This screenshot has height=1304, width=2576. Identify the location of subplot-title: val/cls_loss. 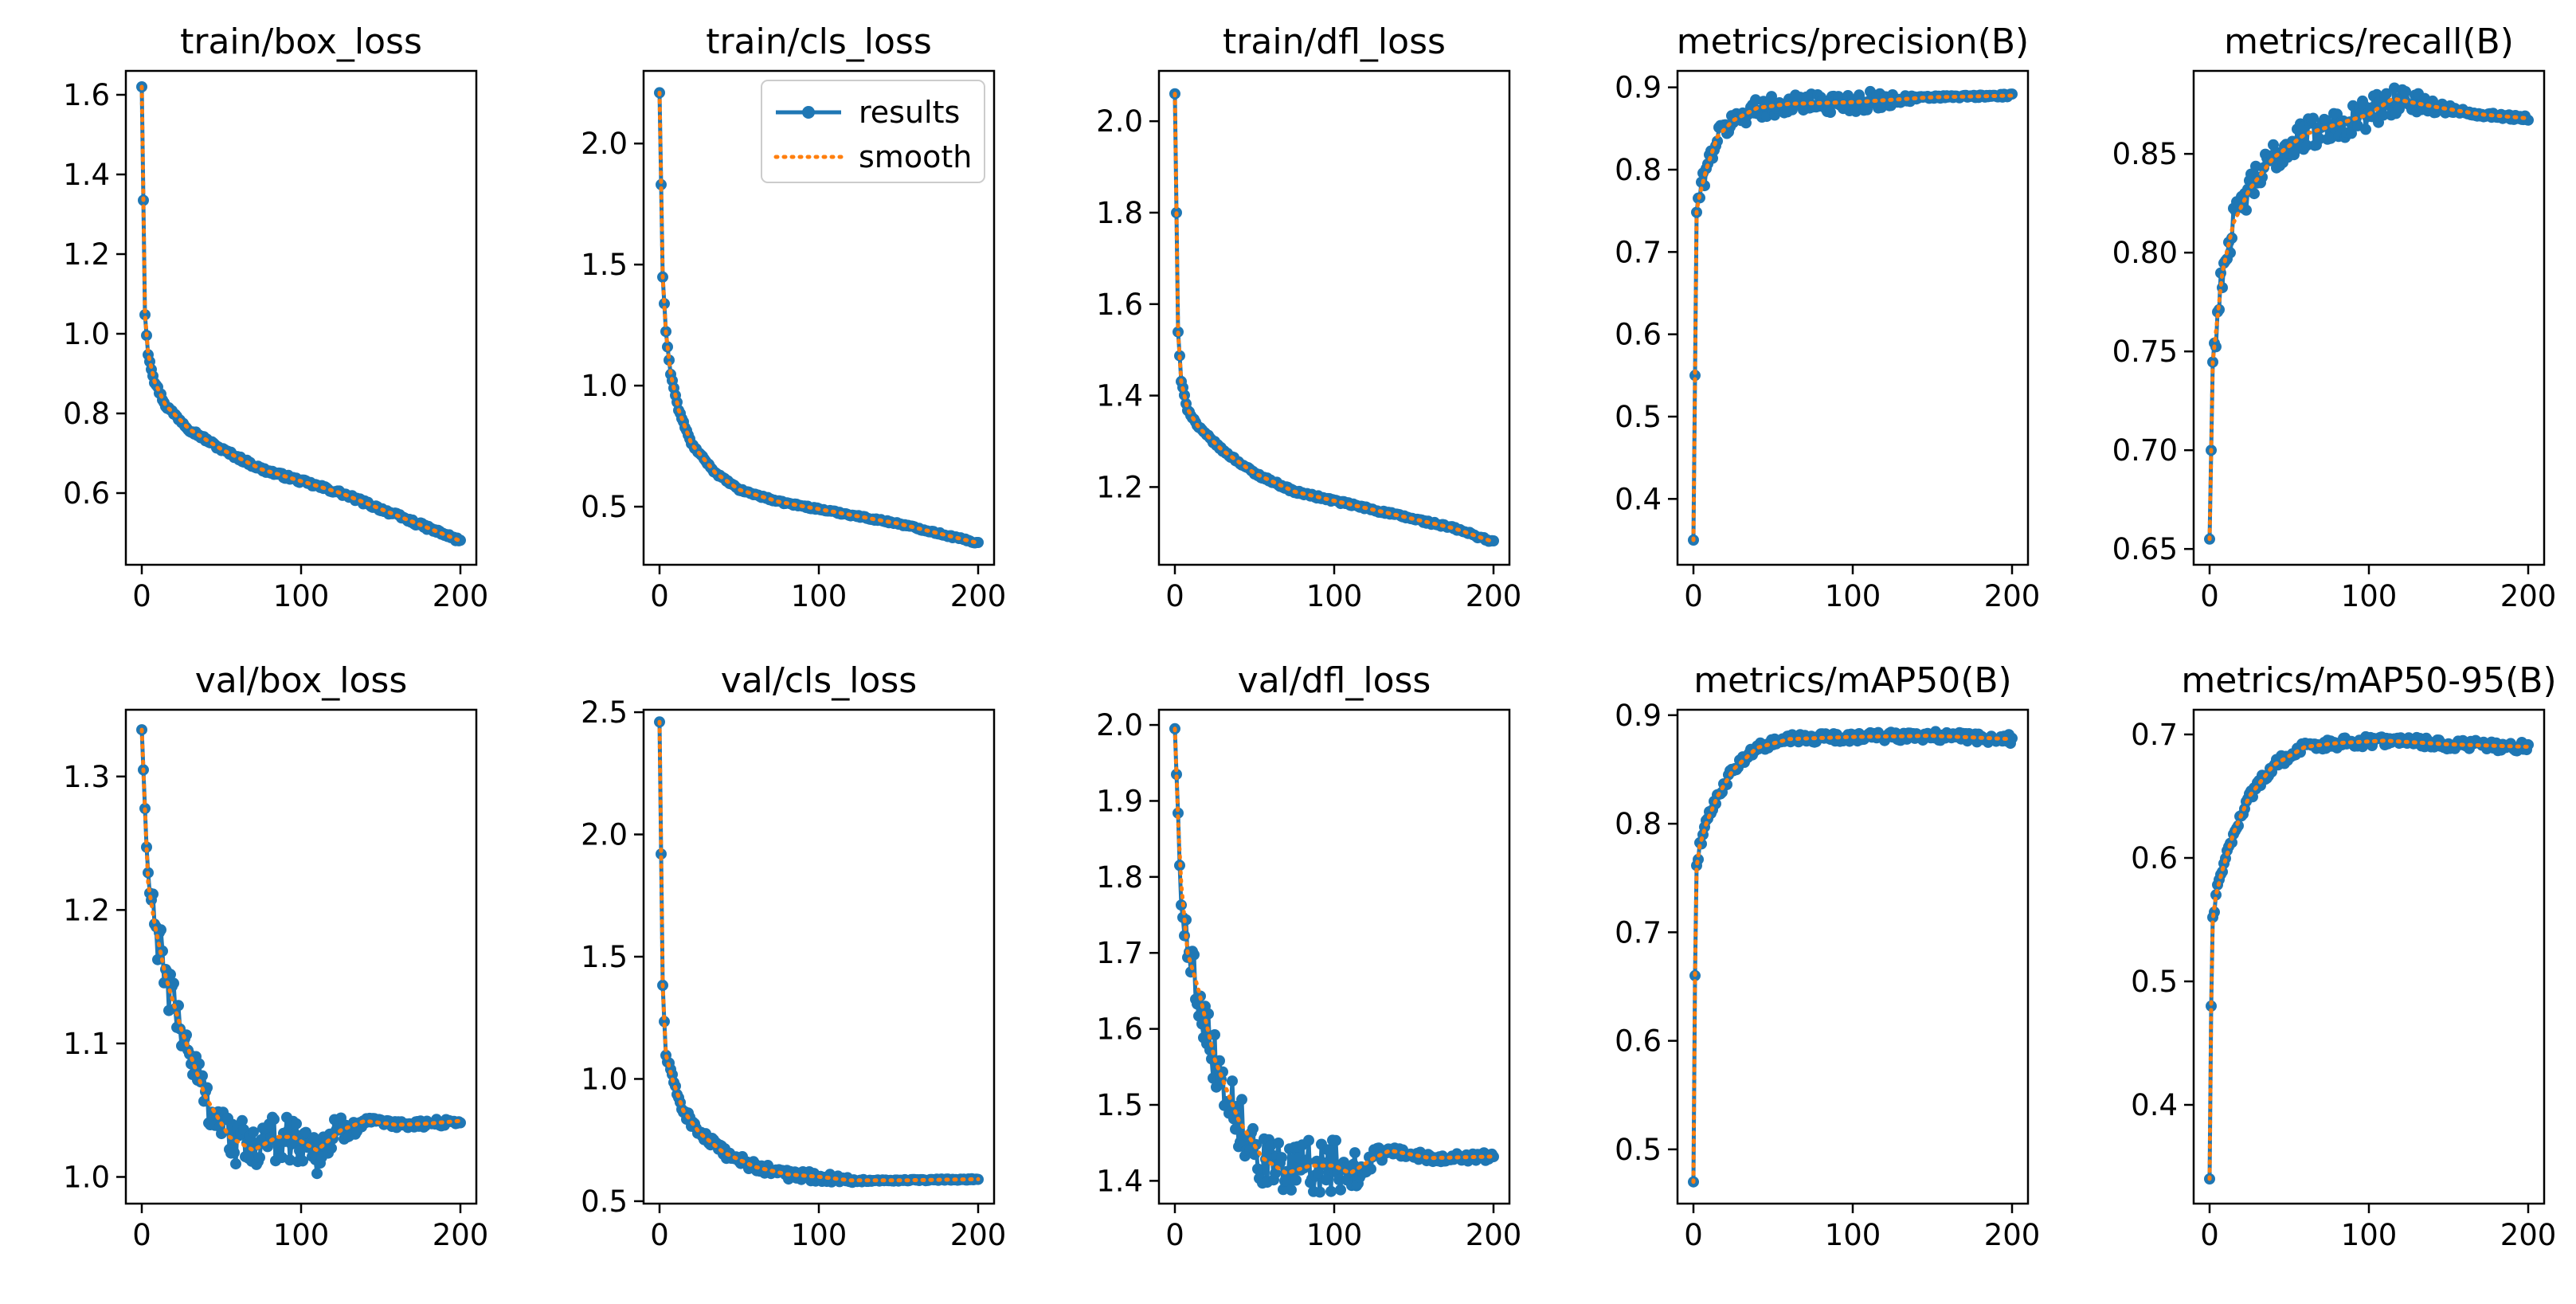
(819, 680).